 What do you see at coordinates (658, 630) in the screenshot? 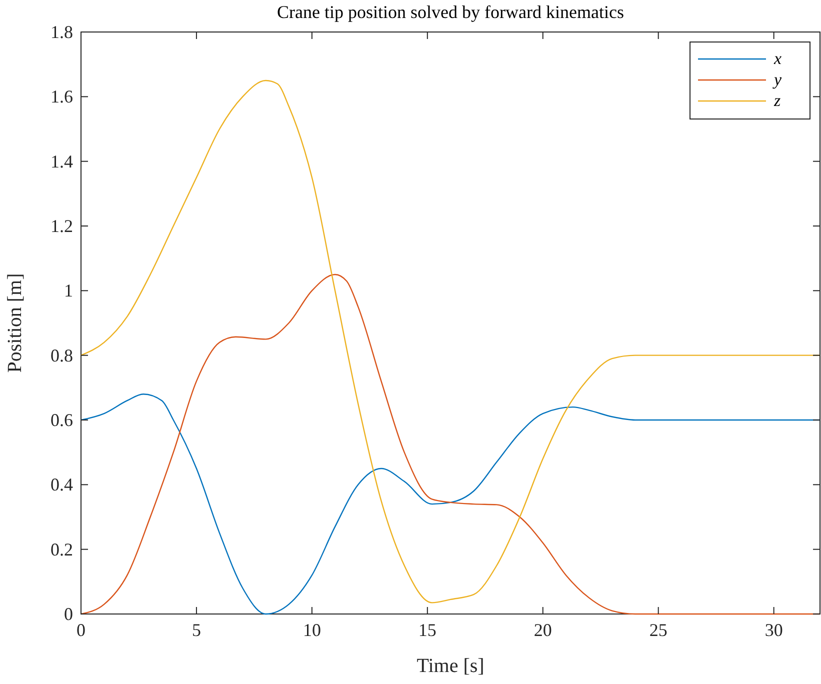
I see `x-tick-label: 25` at bounding box center [658, 630].